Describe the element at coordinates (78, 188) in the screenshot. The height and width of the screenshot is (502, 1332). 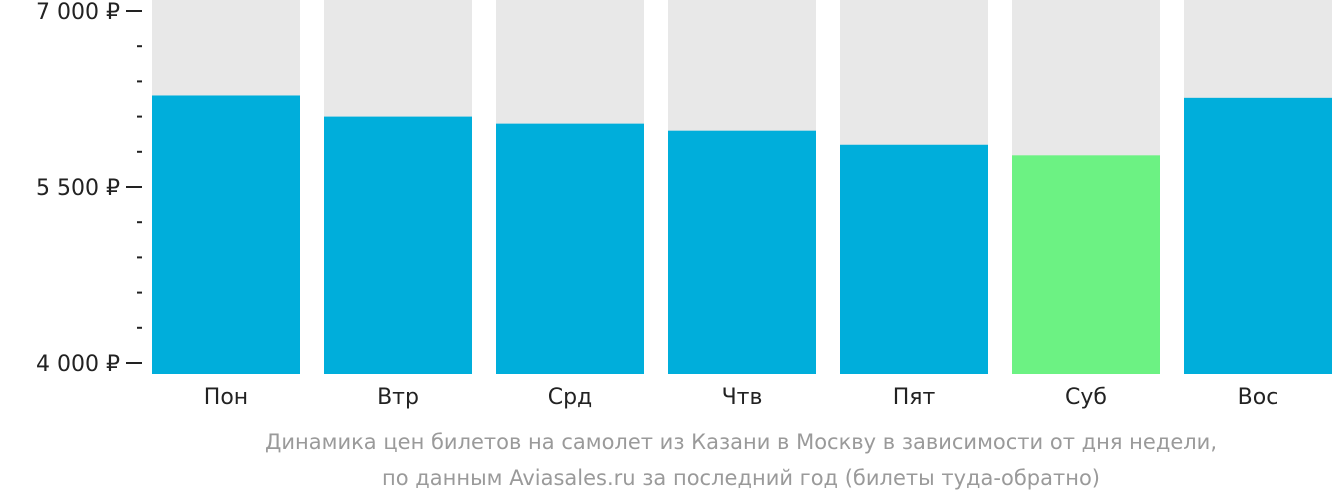
I see `y-tick-label: 5 500 ₽` at that location.